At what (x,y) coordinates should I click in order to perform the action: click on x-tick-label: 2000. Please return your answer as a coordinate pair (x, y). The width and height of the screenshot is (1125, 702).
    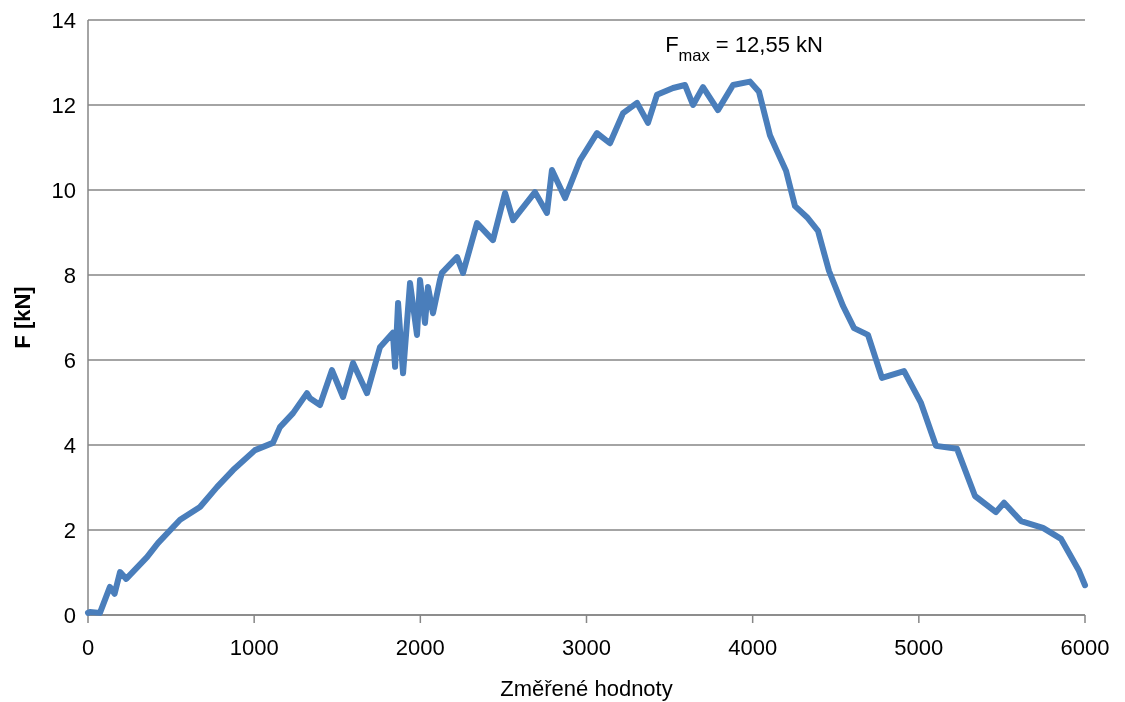
    Looking at the image, I should click on (420, 647).